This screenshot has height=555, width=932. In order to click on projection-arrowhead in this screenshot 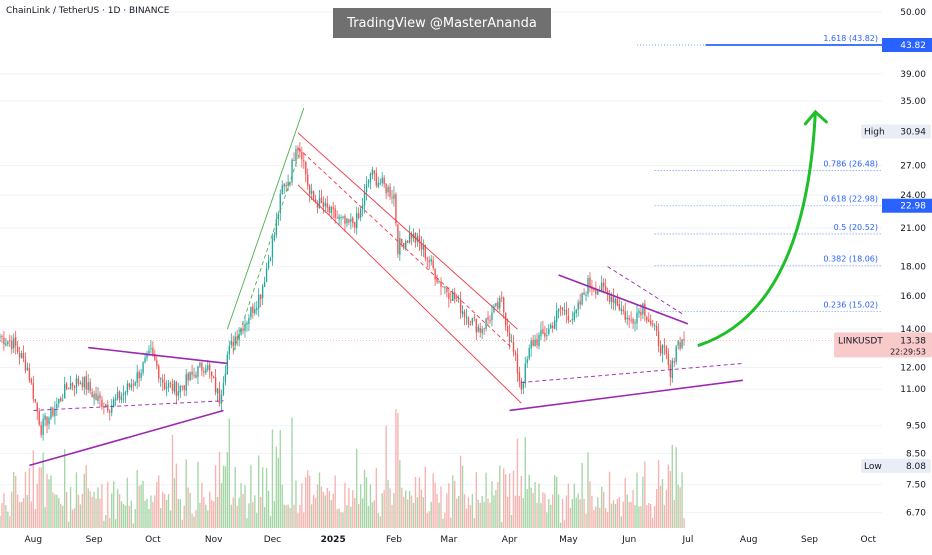, I will do `click(815, 117)`.